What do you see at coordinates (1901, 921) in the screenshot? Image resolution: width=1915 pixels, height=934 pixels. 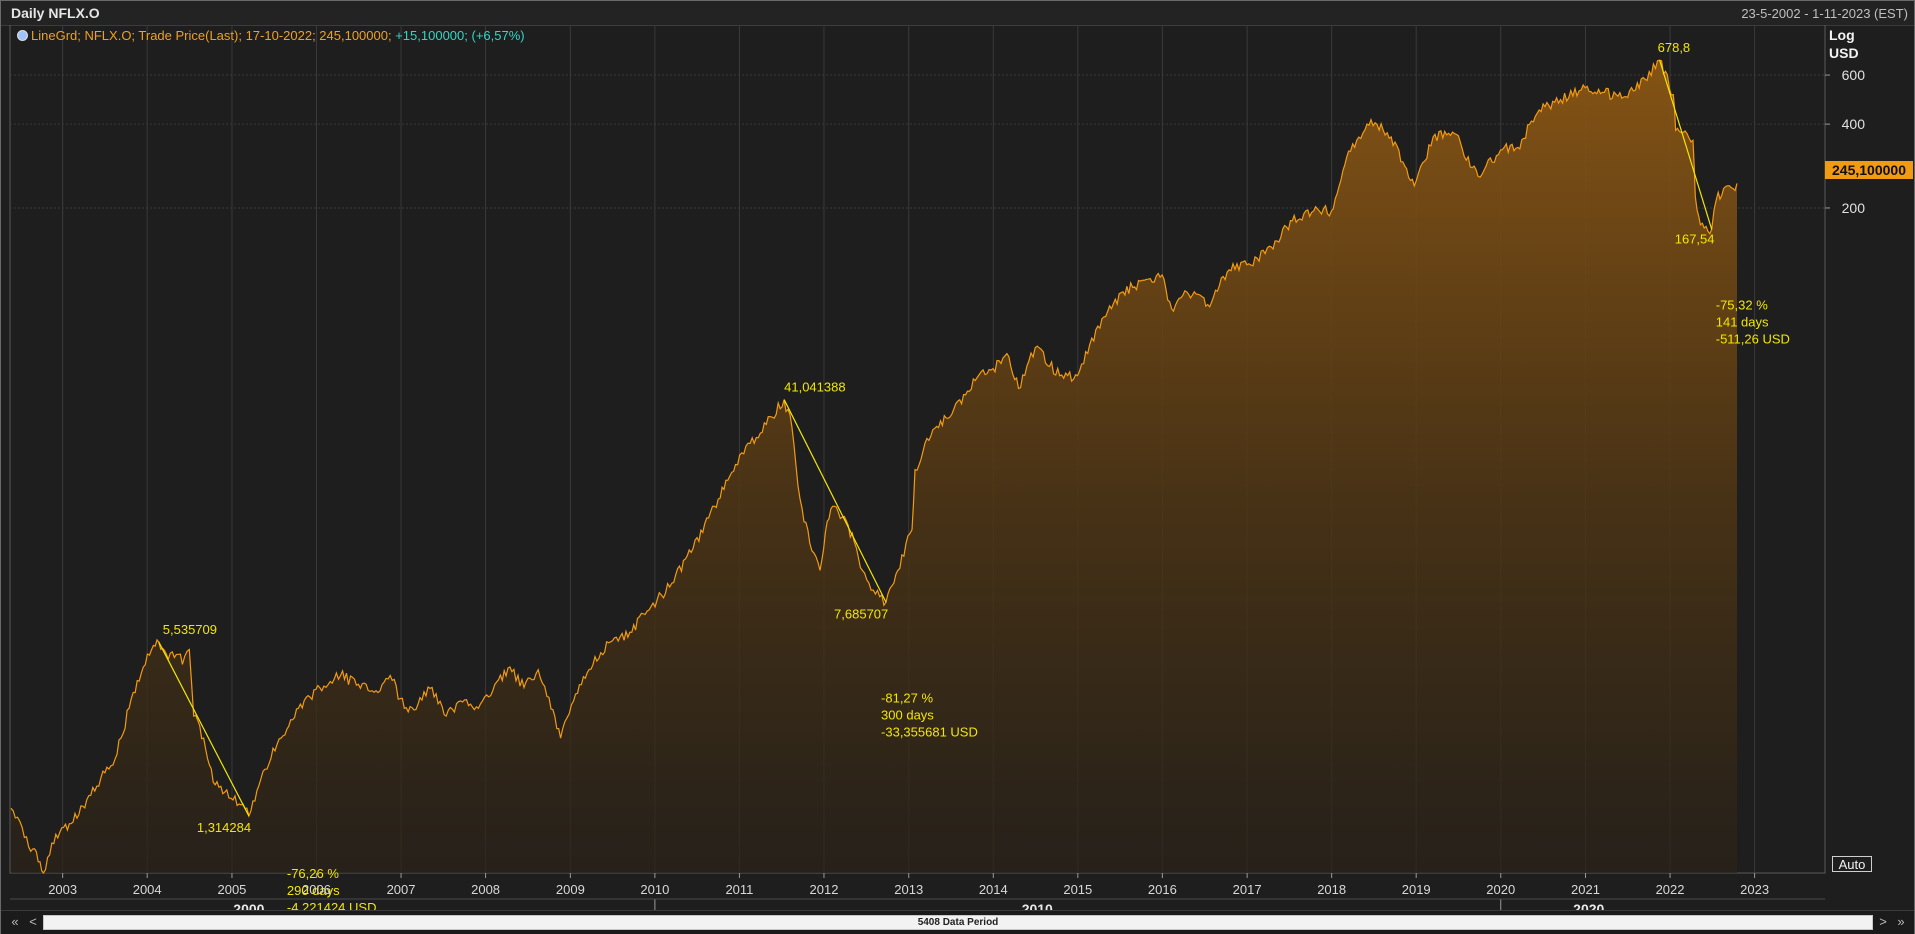 I see `scroll-last-button: »` at bounding box center [1901, 921].